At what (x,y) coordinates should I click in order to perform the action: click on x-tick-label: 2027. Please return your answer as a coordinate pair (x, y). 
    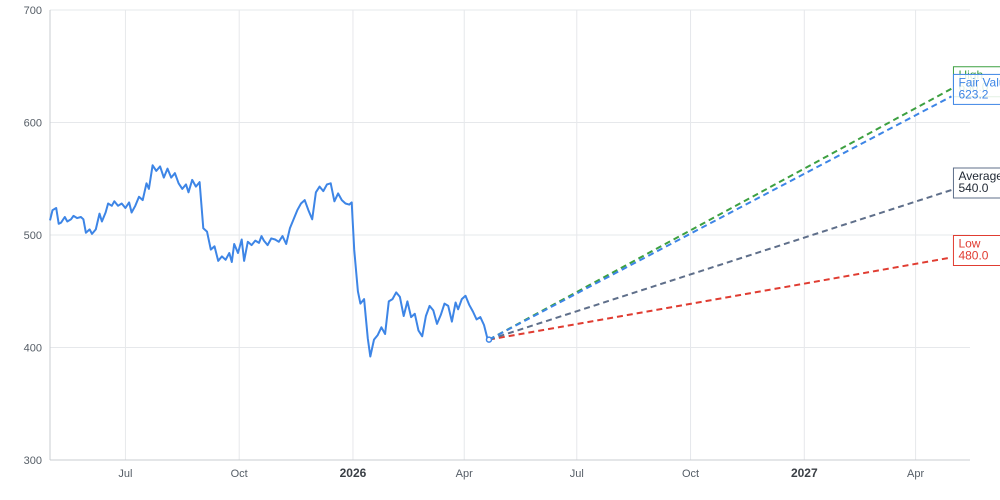
    Looking at the image, I should click on (804, 473).